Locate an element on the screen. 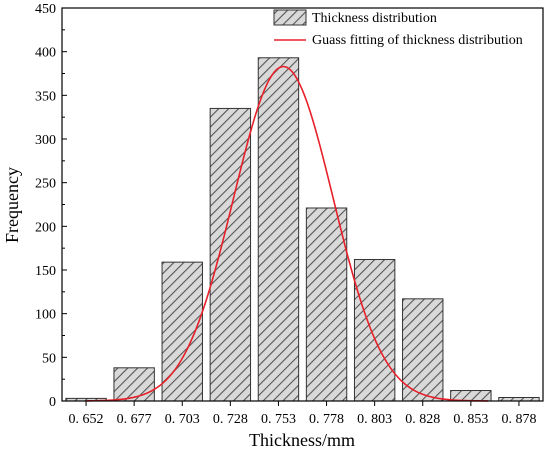 This screenshot has width=550, height=456. x-tick-label: 0. 753 is located at coordinates (278, 419).